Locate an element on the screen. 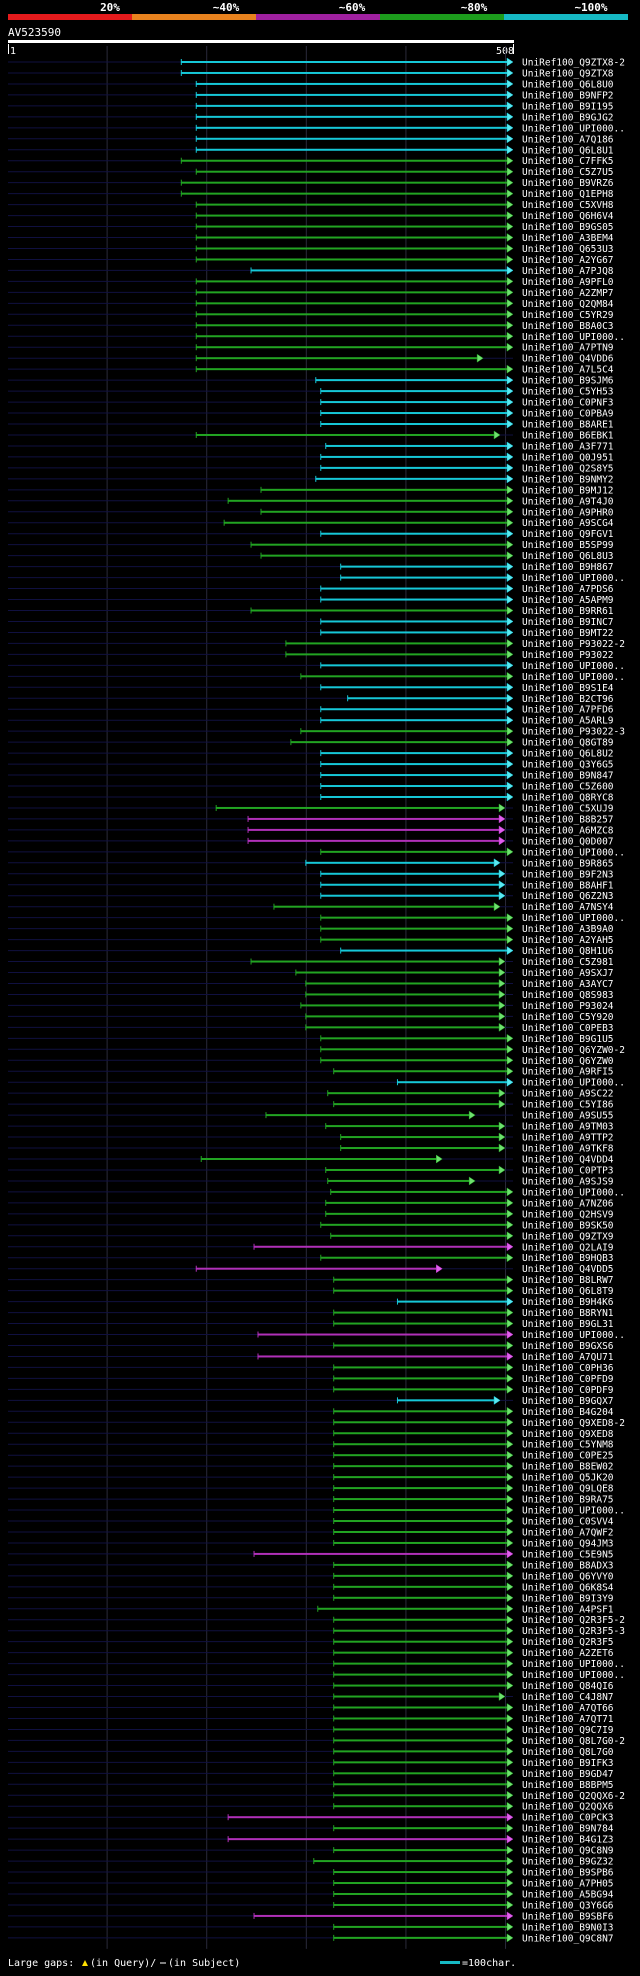  hit-label: UniRef100_Q4VDD4 is located at coordinates (568, 1160).